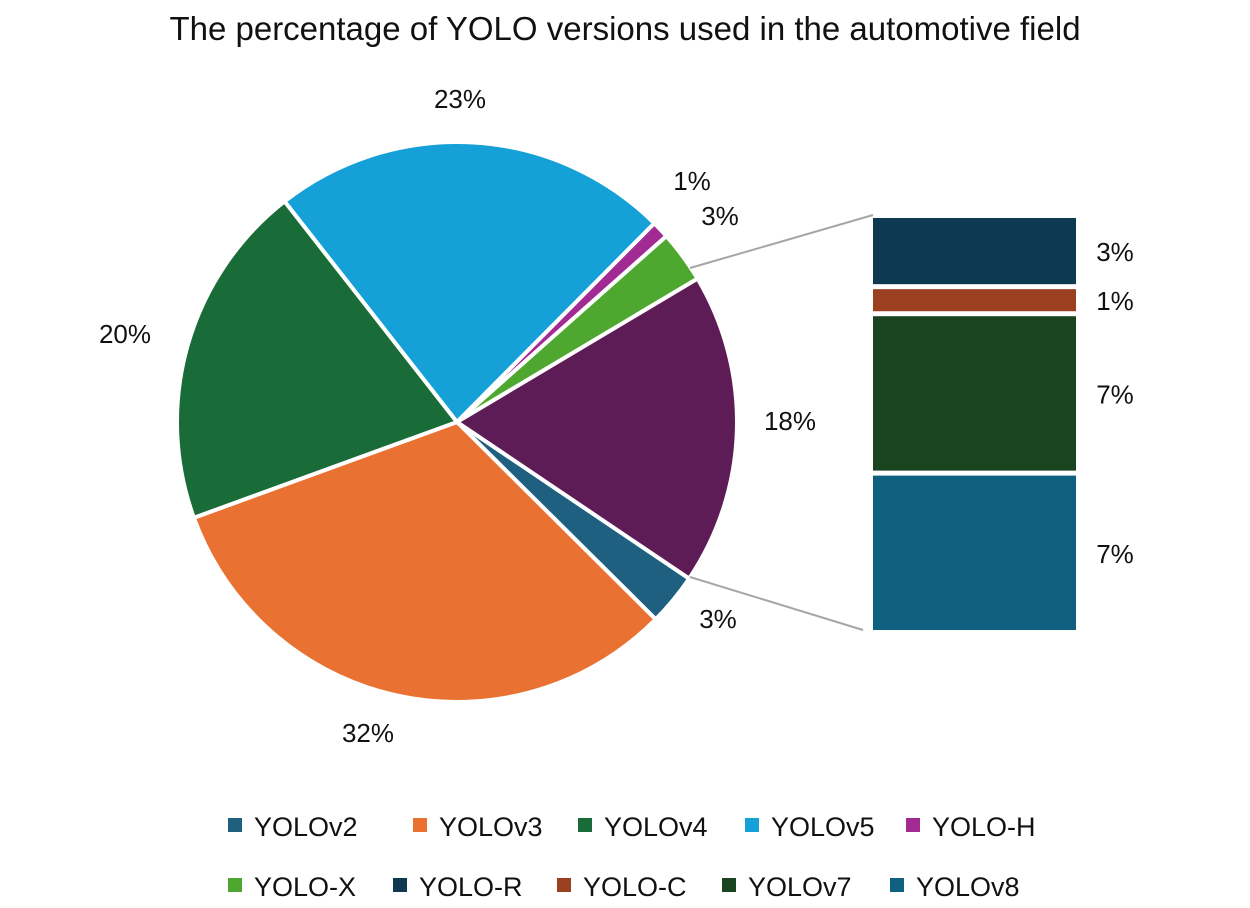 The height and width of the screenshot is (908, 1250). I want to click on legend-item: YOLOv4, so click(643, 827).